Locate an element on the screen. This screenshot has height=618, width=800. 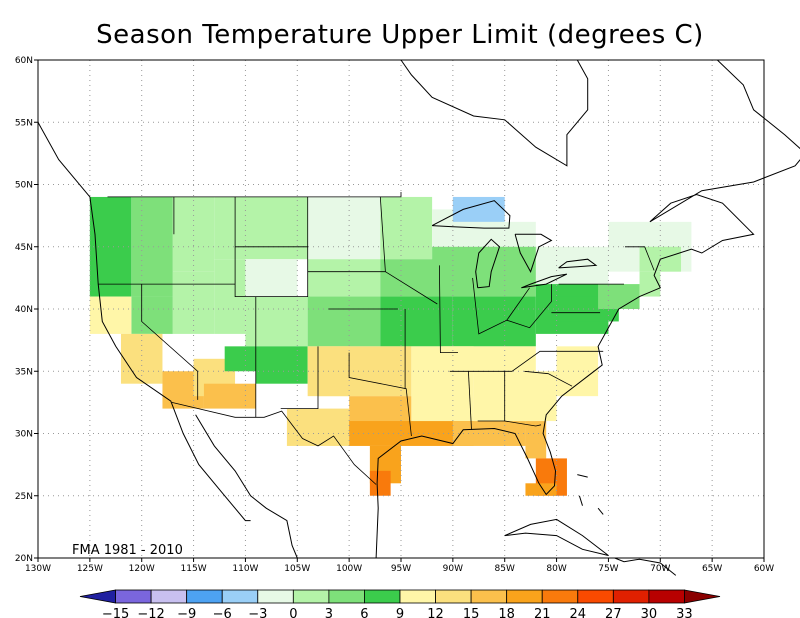
lon-tick-label: 65W is located at coordinates (712, 569).